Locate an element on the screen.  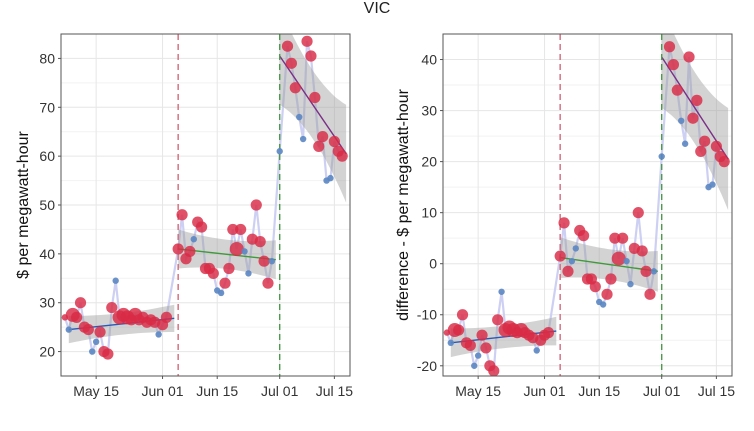
y-tick-label: 10 is located at coordinates (429, 213).